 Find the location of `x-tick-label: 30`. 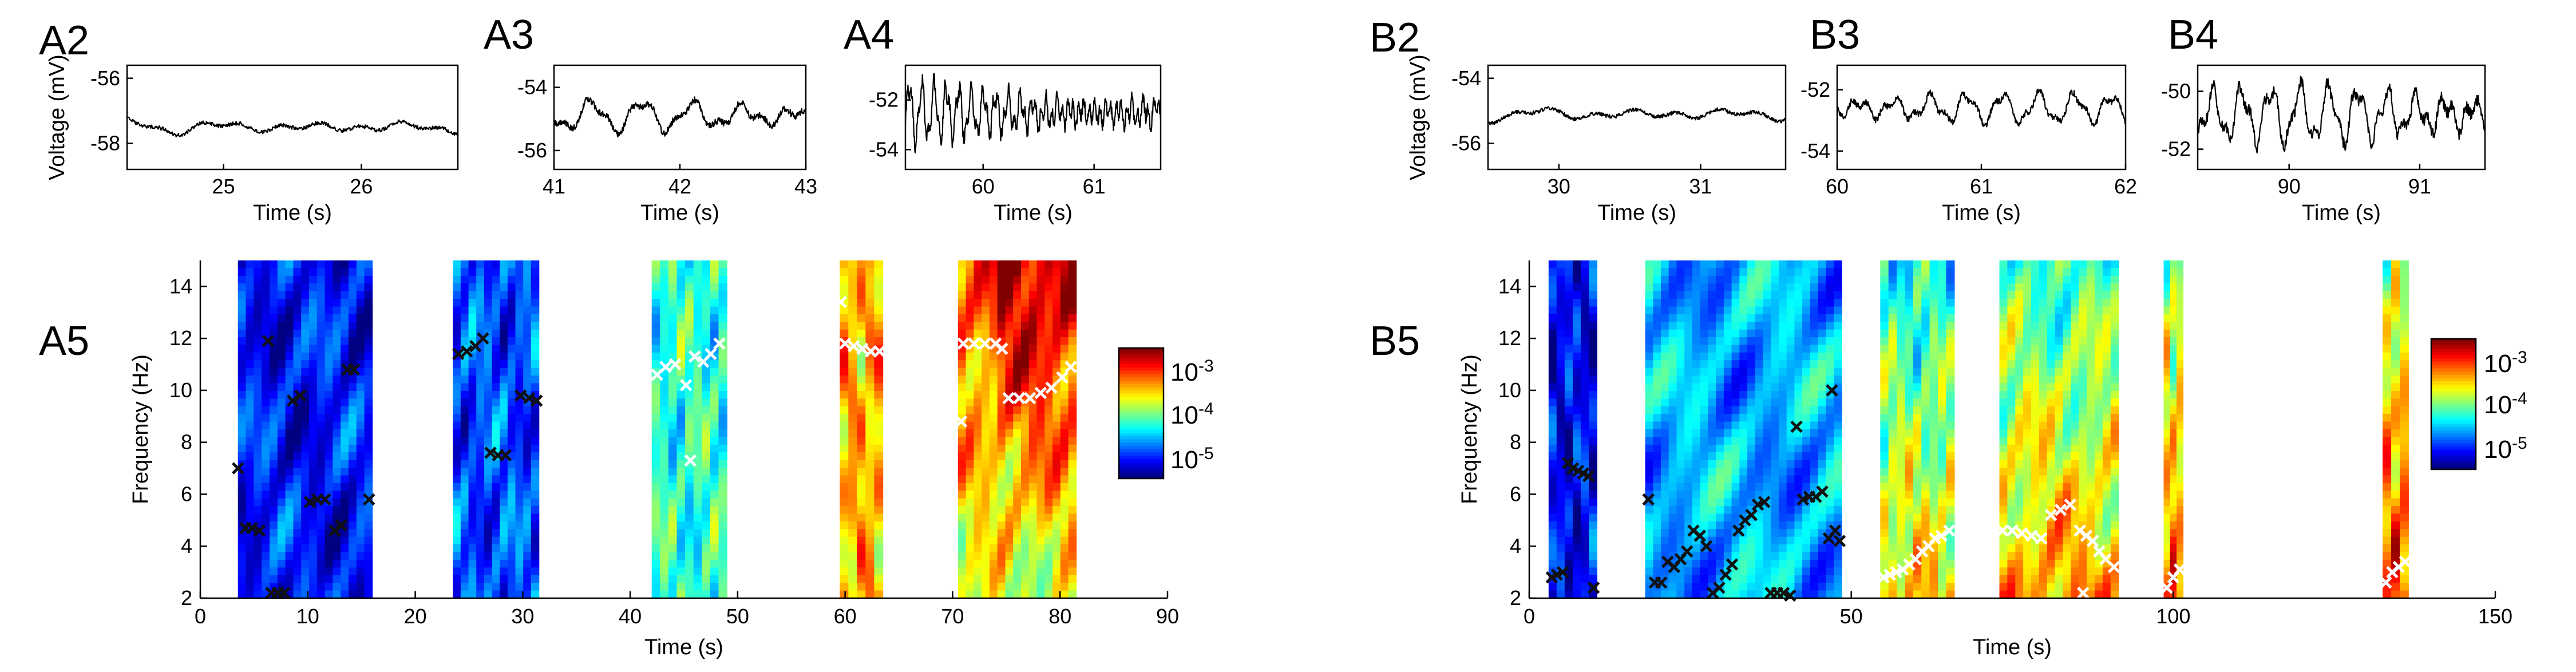

x-tick-label: 30 is located at coordinates (1559, 186).